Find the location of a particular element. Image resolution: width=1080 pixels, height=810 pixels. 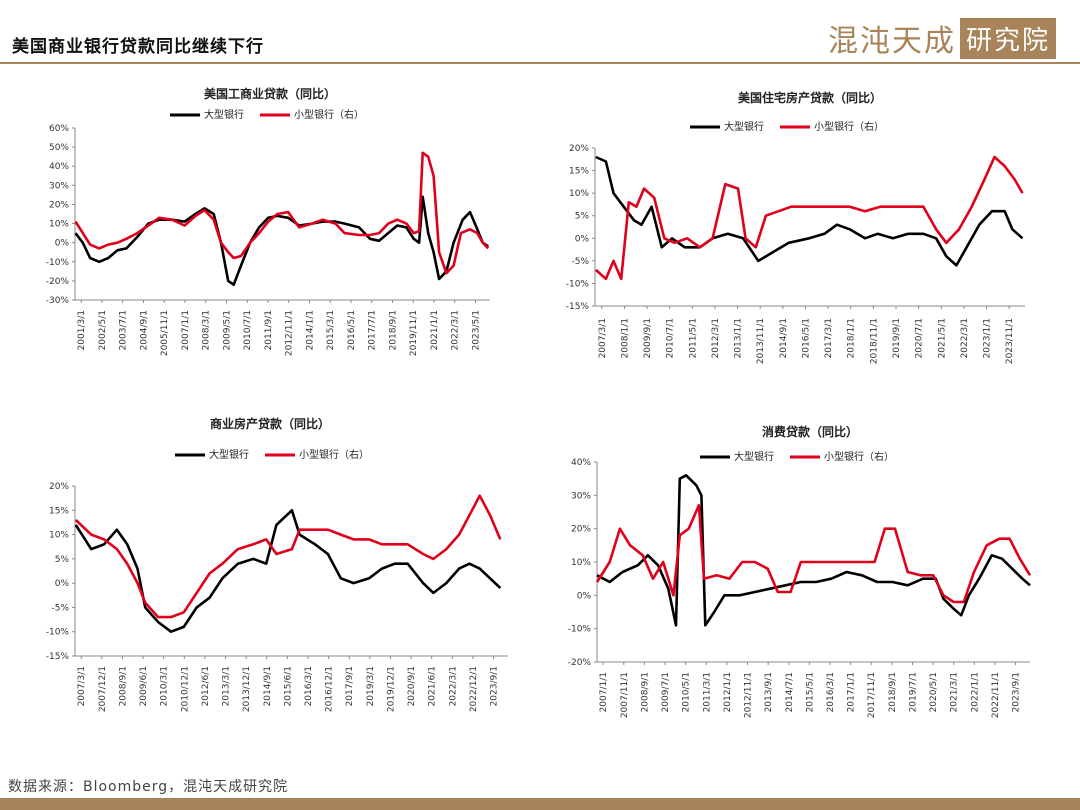

x-tick-label: 2015/3/1 is located at coordinates (331, 330).